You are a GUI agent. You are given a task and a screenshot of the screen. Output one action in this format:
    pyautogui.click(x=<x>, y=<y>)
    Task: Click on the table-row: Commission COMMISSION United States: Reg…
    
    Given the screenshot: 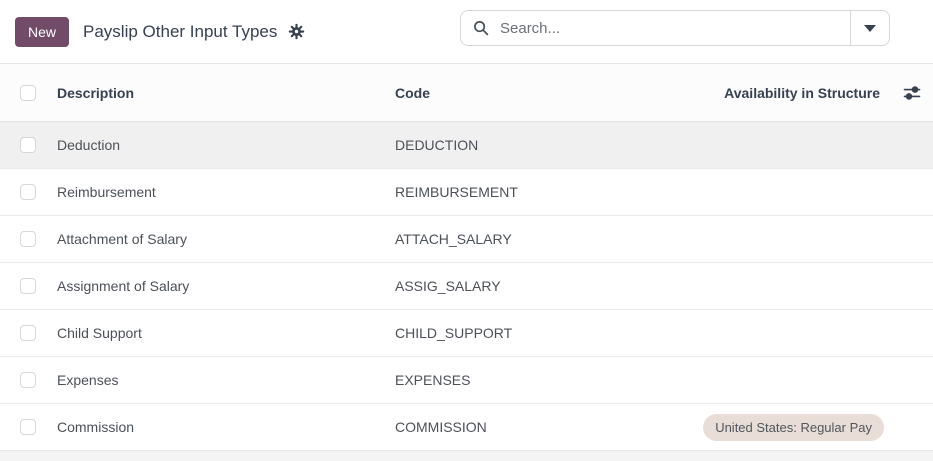 What is the action you would take?
    pyautogui.click(x=466, y=427)
    